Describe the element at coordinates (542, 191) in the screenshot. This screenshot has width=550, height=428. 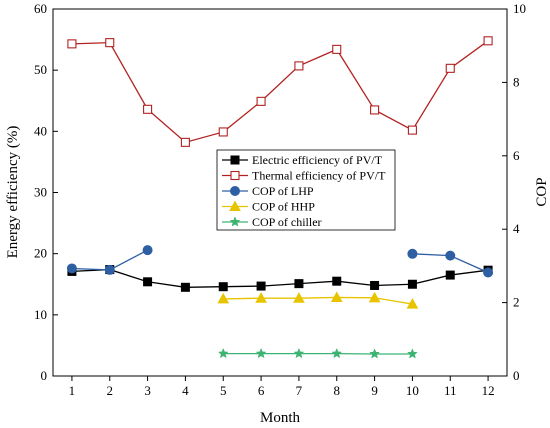
I see `y-axis-title-right: COP` at that location.